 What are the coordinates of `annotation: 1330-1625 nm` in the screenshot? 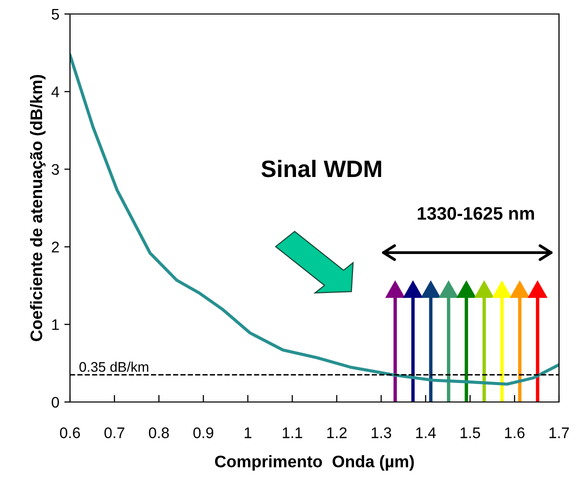 It's located at (476, 213).